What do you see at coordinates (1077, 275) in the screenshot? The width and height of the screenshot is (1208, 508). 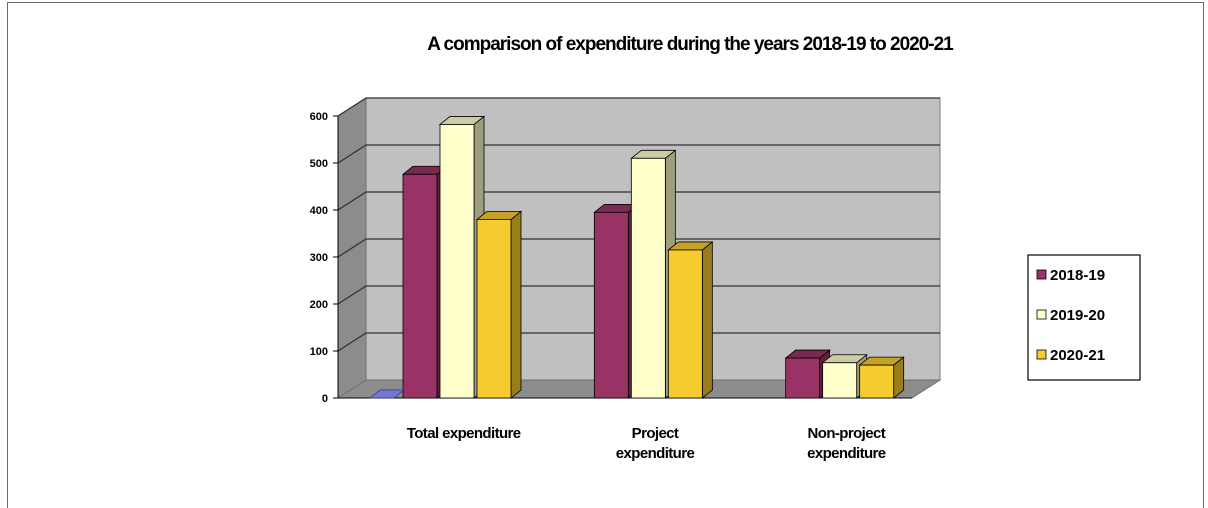 I see `legend-label: 2018-19` at bounding box center [1077, 275].